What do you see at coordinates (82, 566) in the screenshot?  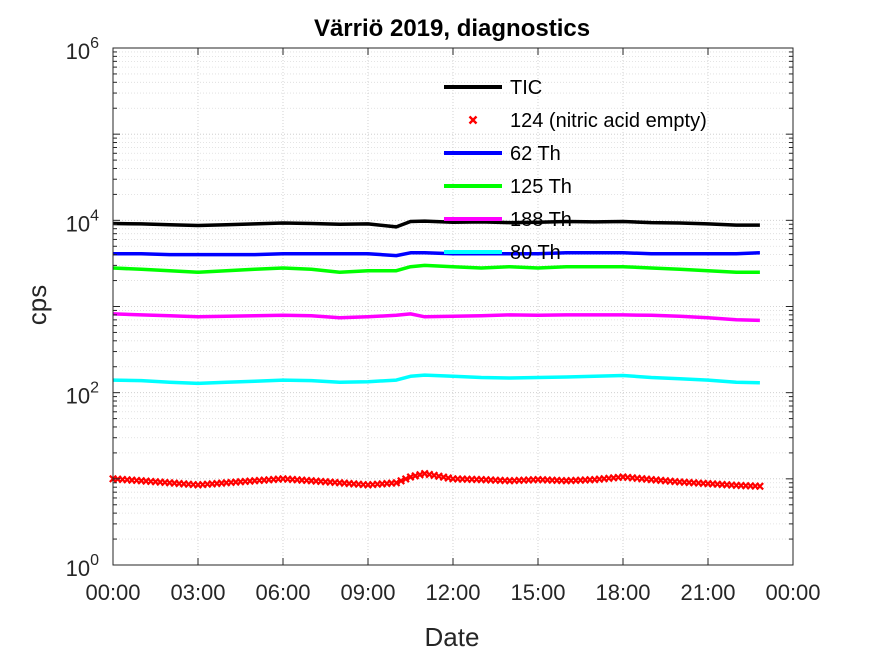 I see `y-tick-label: 10⁰` at bounding box center [82, 566].